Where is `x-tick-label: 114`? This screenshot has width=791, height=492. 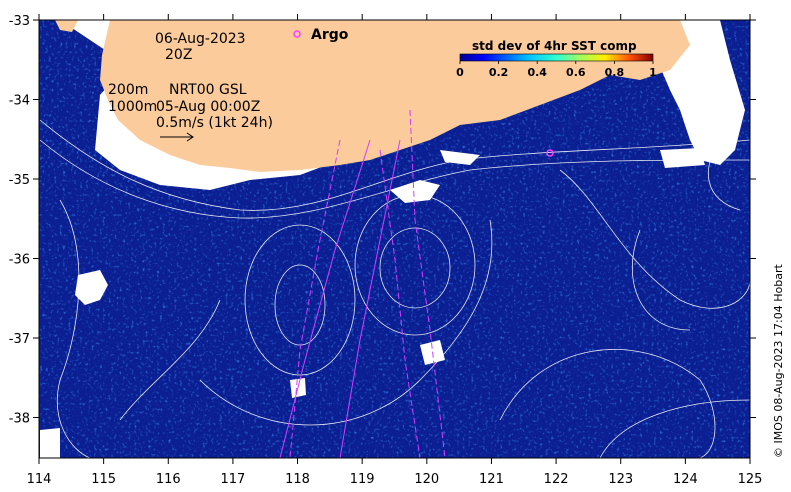 x-tick-label: 114 is located at coordinates (39, 479).